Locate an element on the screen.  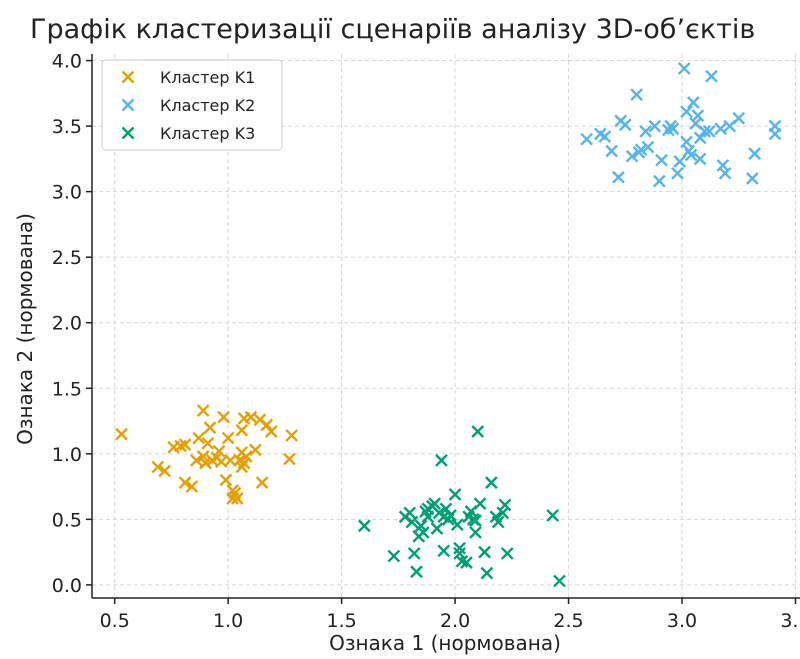
x-tick-label: 1.0 is located at coordinates (228, 621).